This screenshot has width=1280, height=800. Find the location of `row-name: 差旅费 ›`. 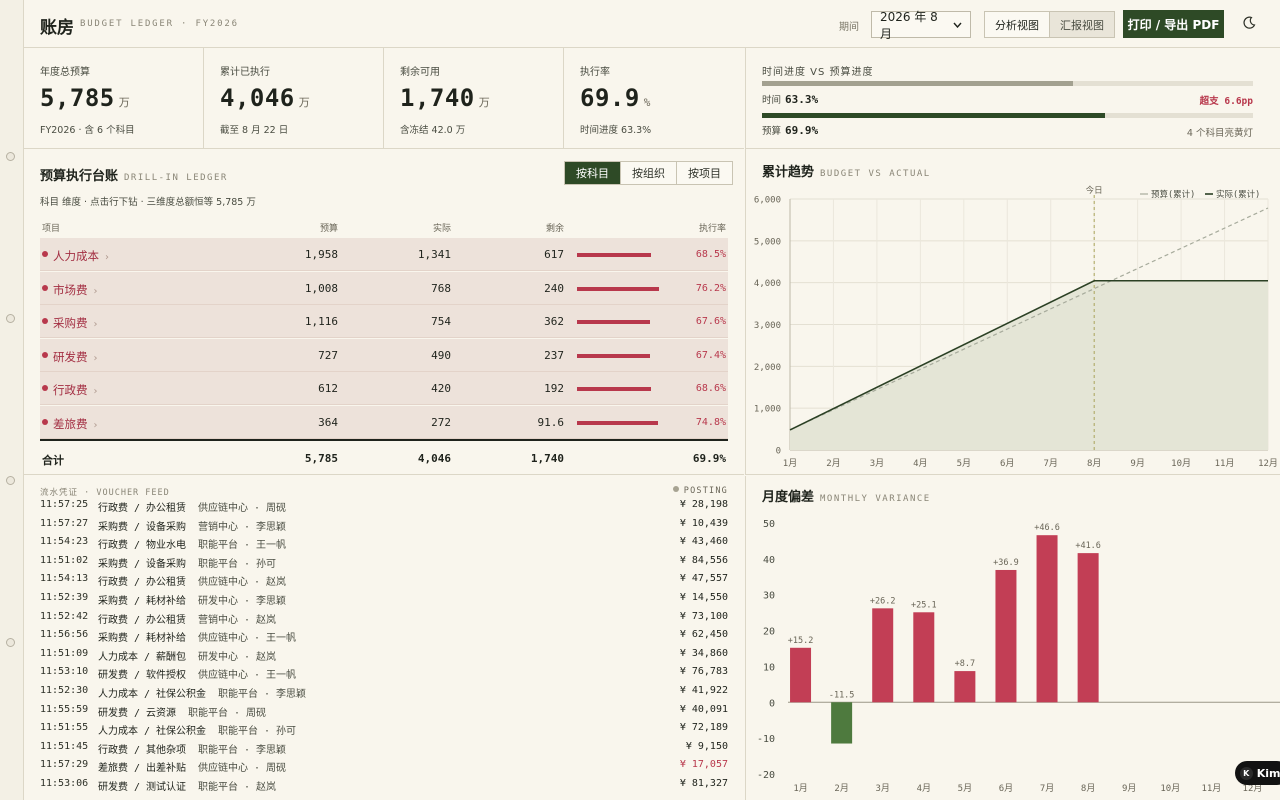

row-name: 差旅费 › is located at coordinates (75, 423).